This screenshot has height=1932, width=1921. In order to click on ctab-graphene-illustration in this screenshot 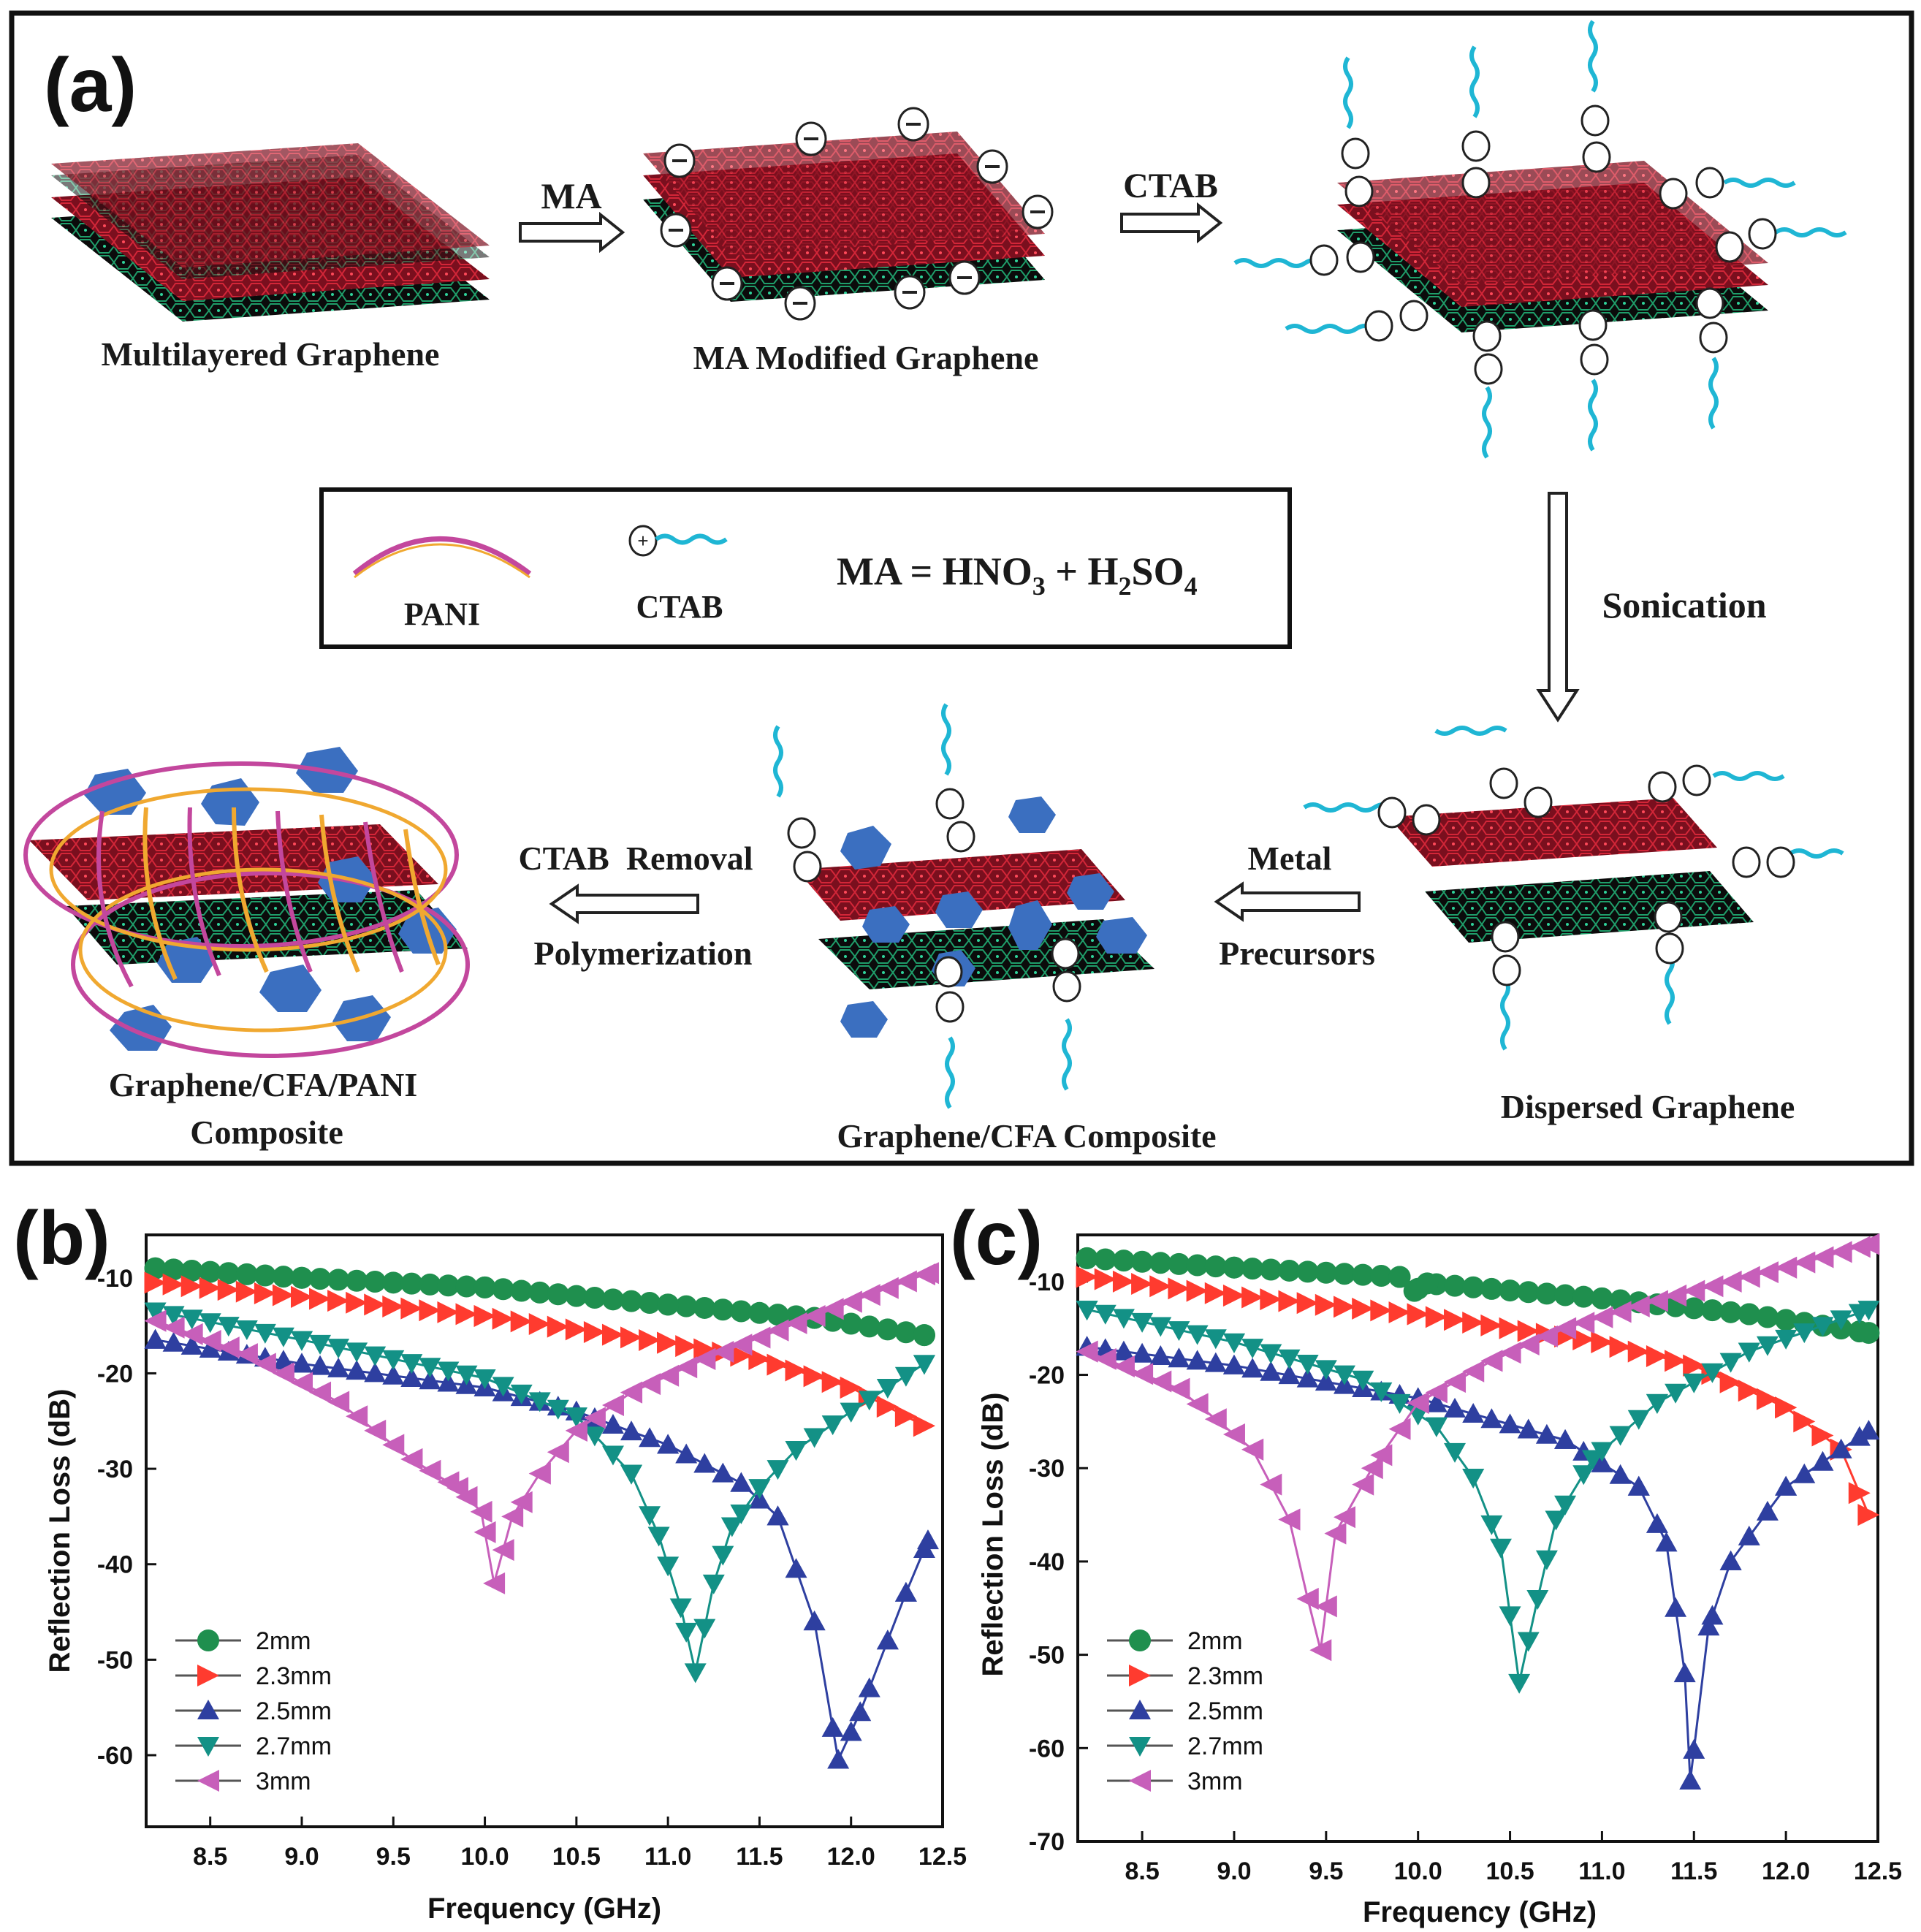, I will do `click(1540, 240)`.